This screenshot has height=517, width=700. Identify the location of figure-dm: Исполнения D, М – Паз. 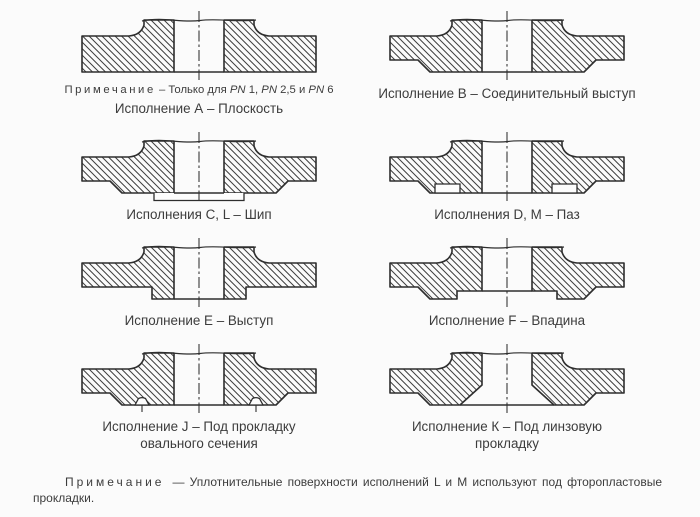
(507, 176).